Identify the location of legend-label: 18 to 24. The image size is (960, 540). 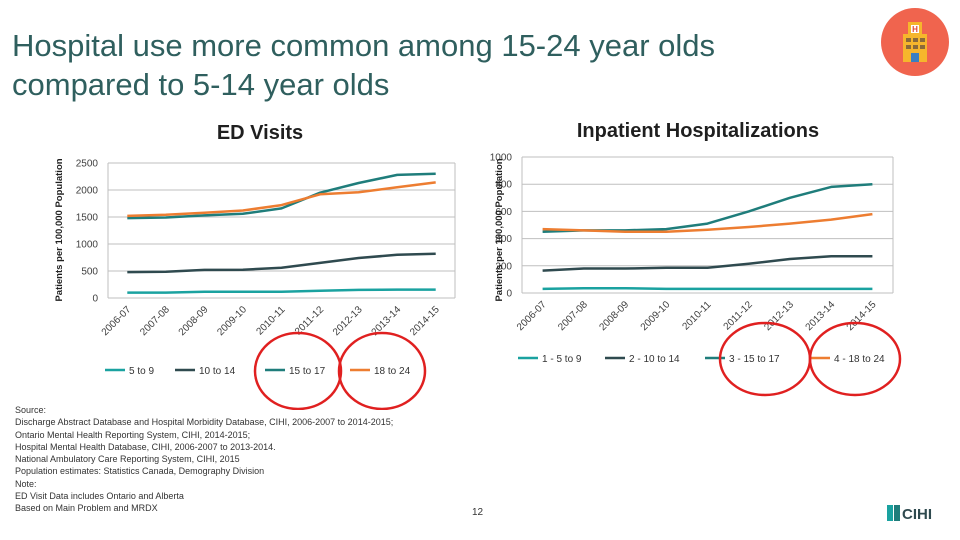
(392, 371).